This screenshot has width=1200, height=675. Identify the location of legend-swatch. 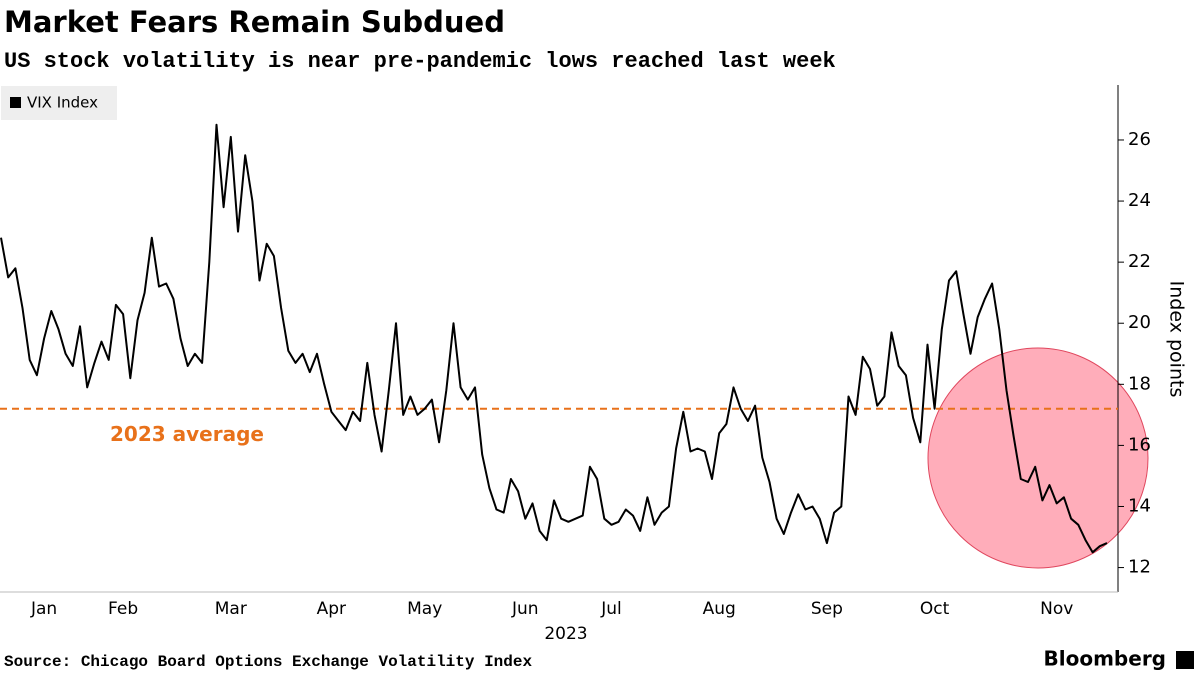
(15, 102).